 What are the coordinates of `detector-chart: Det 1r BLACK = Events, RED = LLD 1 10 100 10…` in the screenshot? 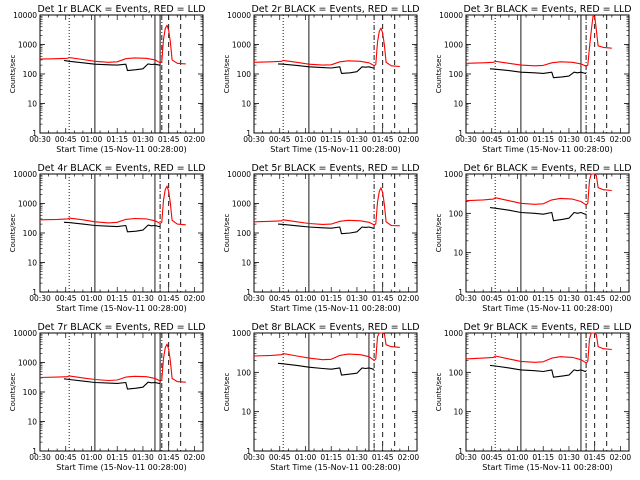 It's located at (107, 79).